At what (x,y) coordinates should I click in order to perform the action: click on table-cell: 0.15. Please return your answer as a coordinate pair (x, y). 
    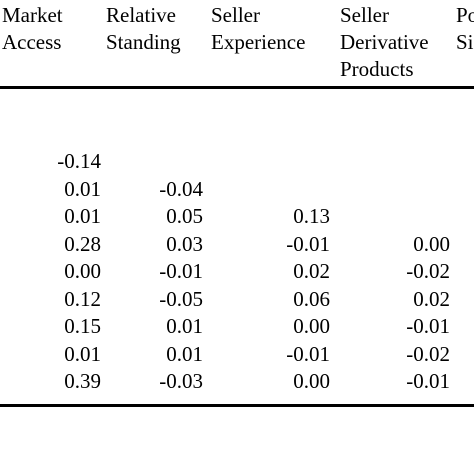
    Looking at the image, I should click on (82, 326).